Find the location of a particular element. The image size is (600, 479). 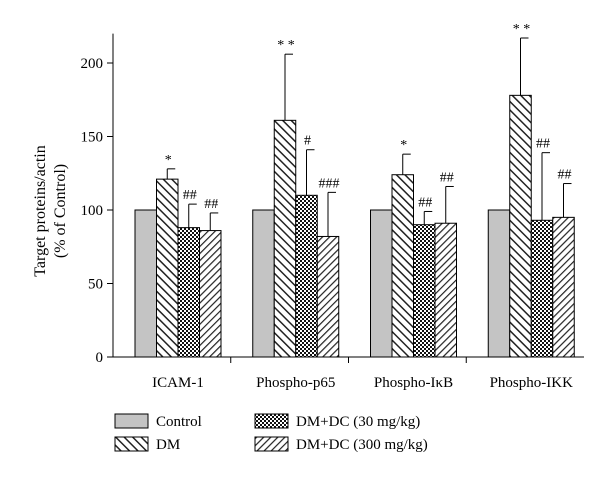

x-axis: ICAM-1 Phospho-p65 Phospho-IκB Phospho-IKK is located at coordinates (348, 373).